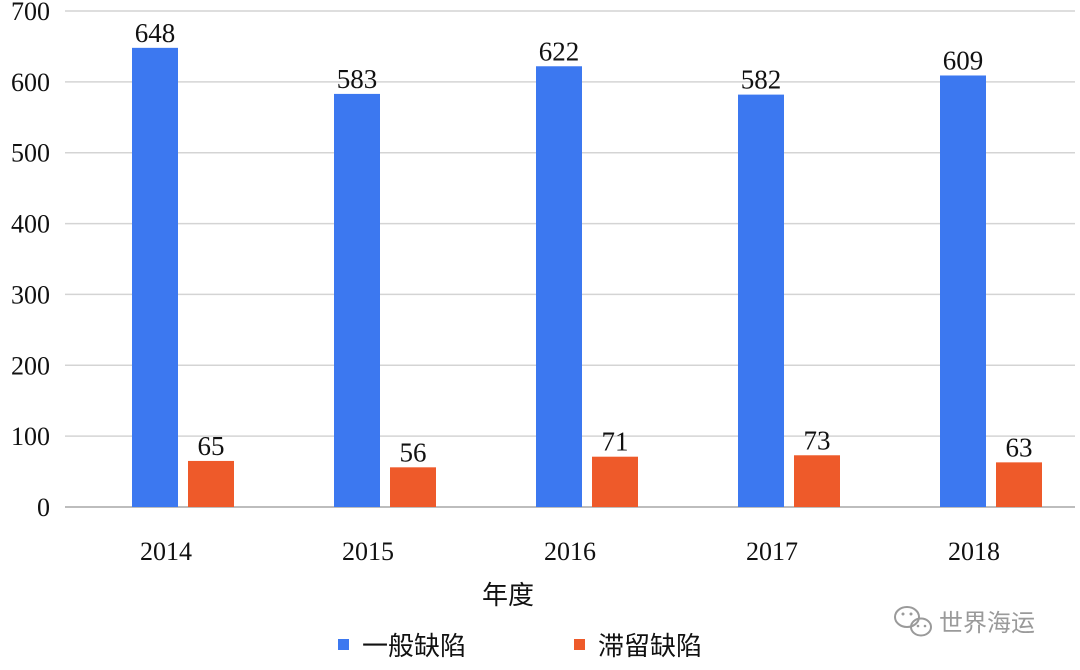 The height and width of the screenshot is (670, 1080). Describe the element at coordinates (974, 551) in the screenshot. I see `x-tick-label: 2018` at that location.